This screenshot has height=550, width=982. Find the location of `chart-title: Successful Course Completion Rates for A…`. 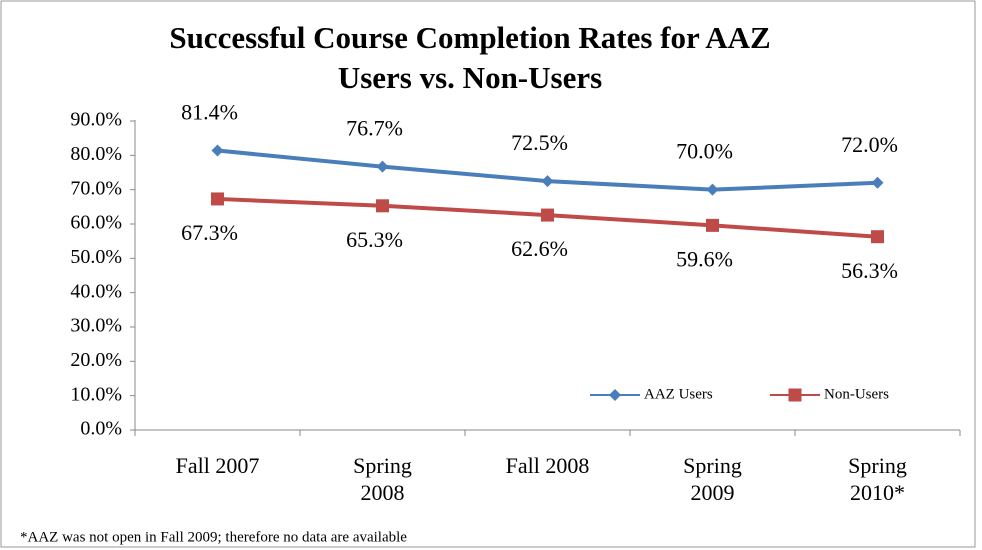

chart-title: Successful Course Completion Rates for A… is located at coordinates (470, 57).